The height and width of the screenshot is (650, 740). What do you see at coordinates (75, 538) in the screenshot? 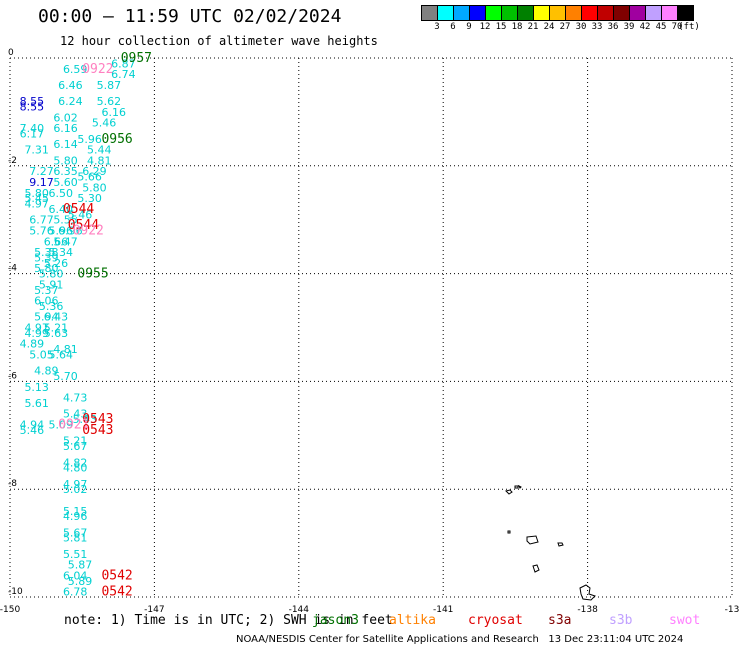
I see `wave-height-value: 5.81` at bounding box center [75, 538].